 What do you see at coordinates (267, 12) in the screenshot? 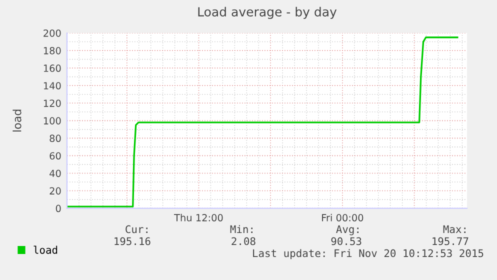
I see `chart-title: Load average - by day` at bounding box center [267, 12].